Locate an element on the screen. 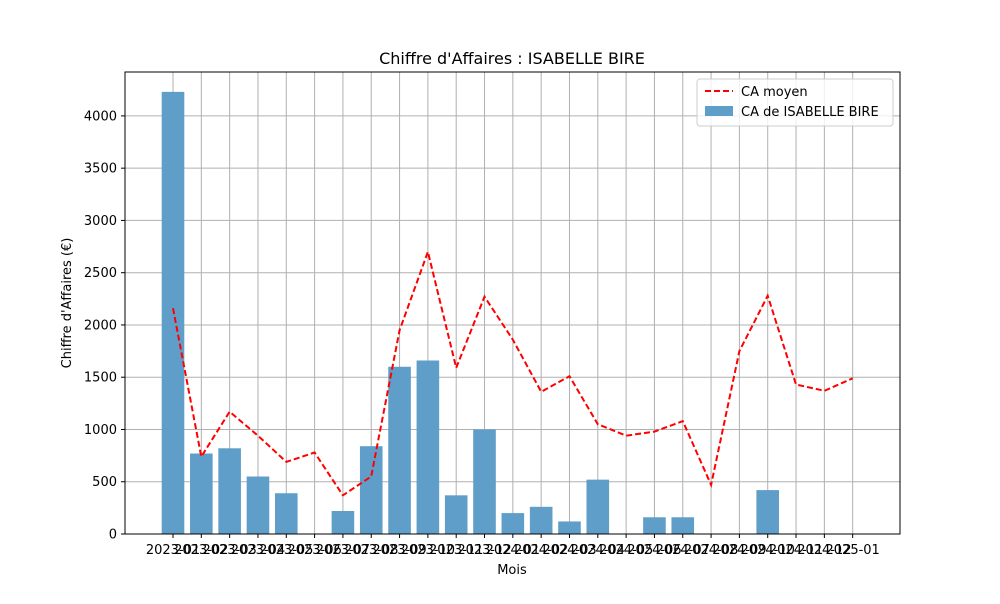 The width and height of the screenshot is (1000, 604). x-tick-label: 2024-10 is located at coordinates (768, 550).